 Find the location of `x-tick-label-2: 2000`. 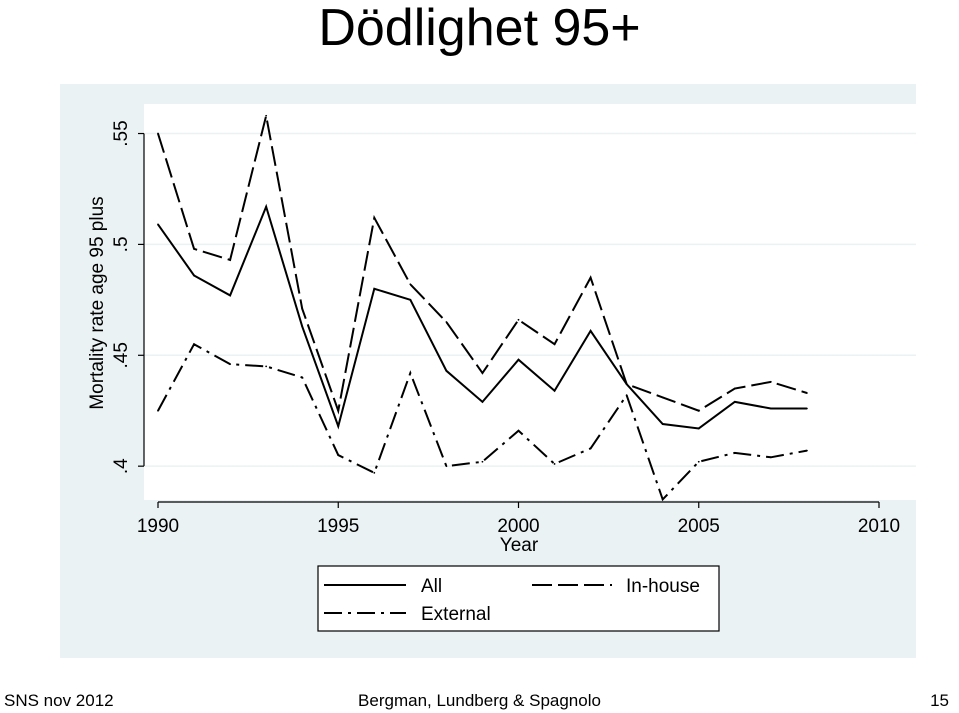

x-tick-label-2: 2000 is located at coordinates (518, 526).